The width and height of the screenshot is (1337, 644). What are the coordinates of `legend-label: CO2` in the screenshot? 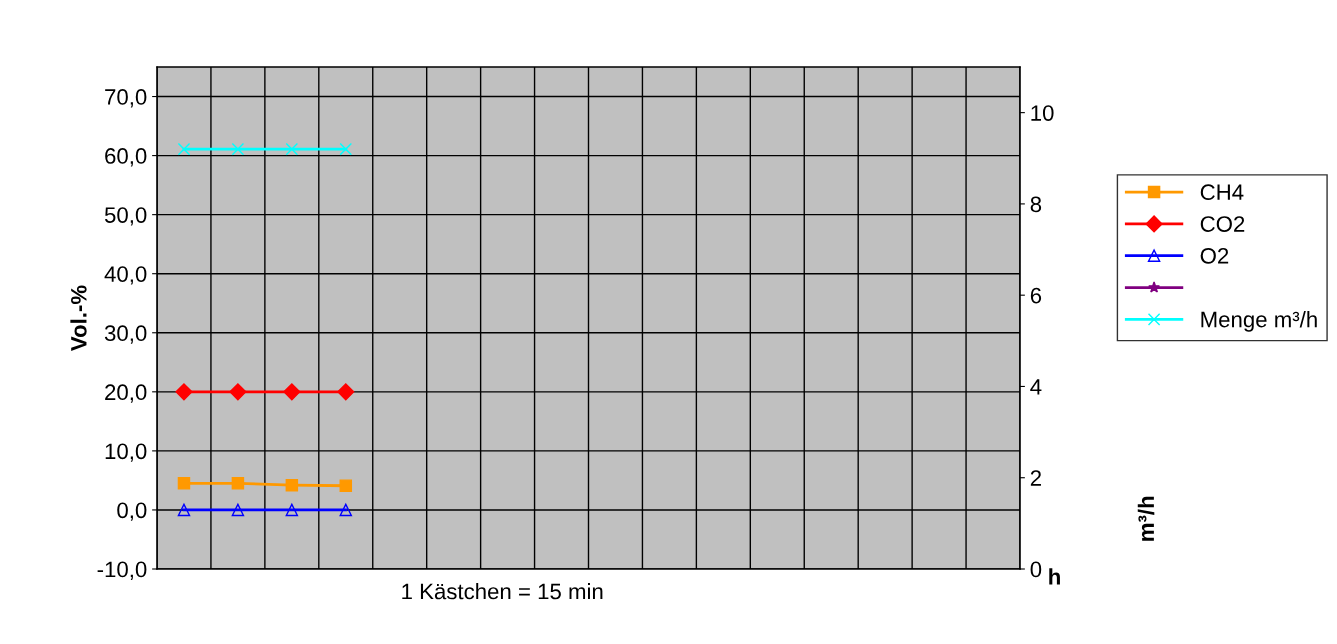 It's located at (1222, 224).